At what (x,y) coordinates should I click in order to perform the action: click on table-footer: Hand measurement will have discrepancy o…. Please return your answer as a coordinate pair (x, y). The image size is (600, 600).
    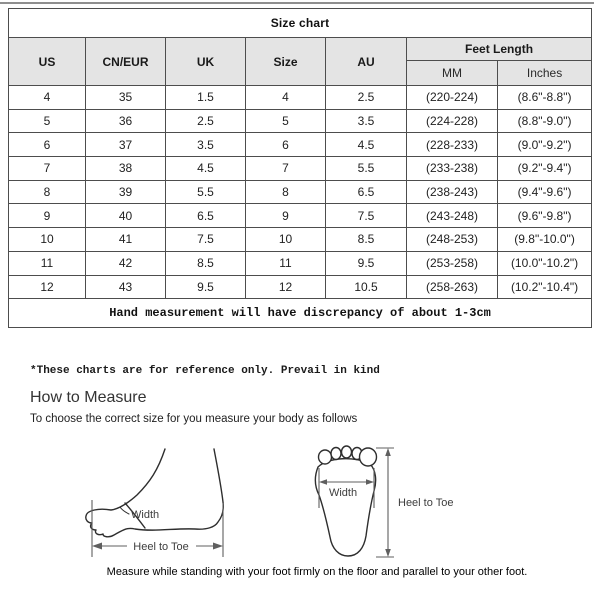
    Looking at the image, I should click on (300, 313).